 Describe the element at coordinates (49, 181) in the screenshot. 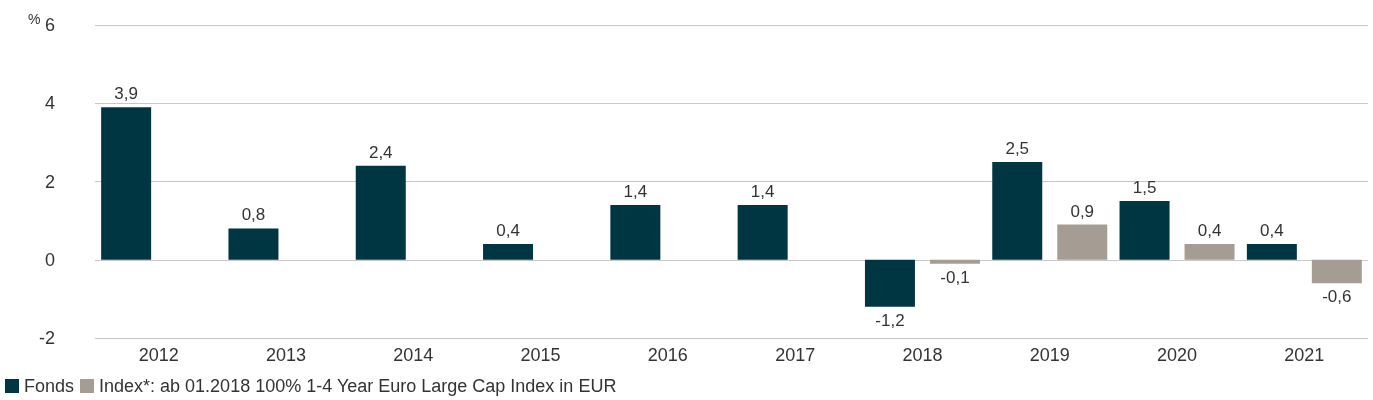

I see `y-tick-label: 2` at that location.